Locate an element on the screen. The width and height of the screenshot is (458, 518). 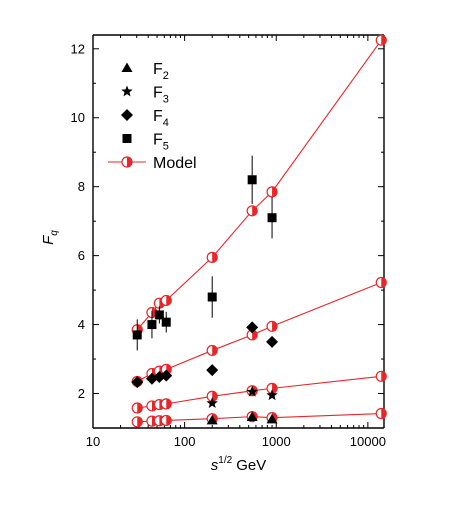
series-F4 is located at coordinates (205, 355).